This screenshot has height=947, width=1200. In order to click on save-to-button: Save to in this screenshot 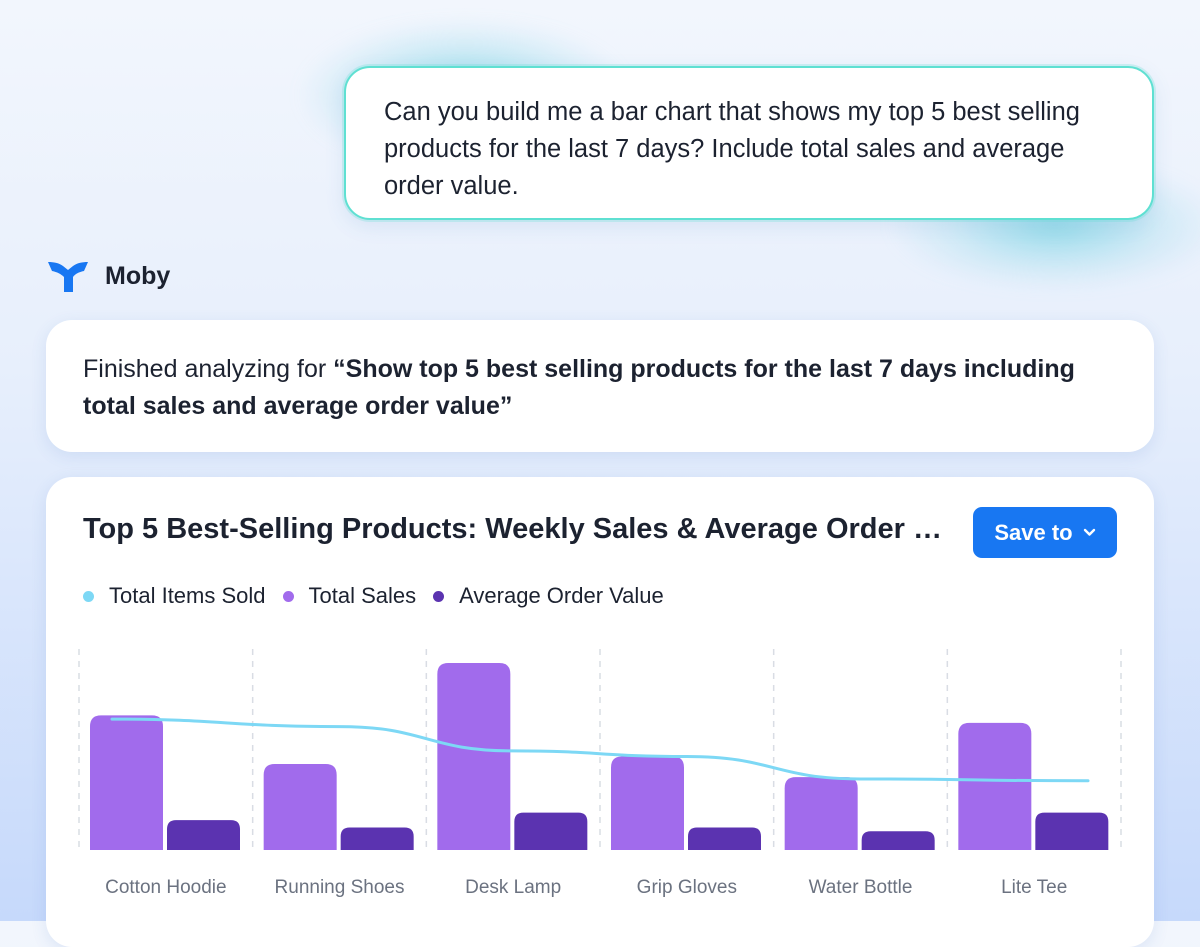, I will do `click(1045, 532)`.